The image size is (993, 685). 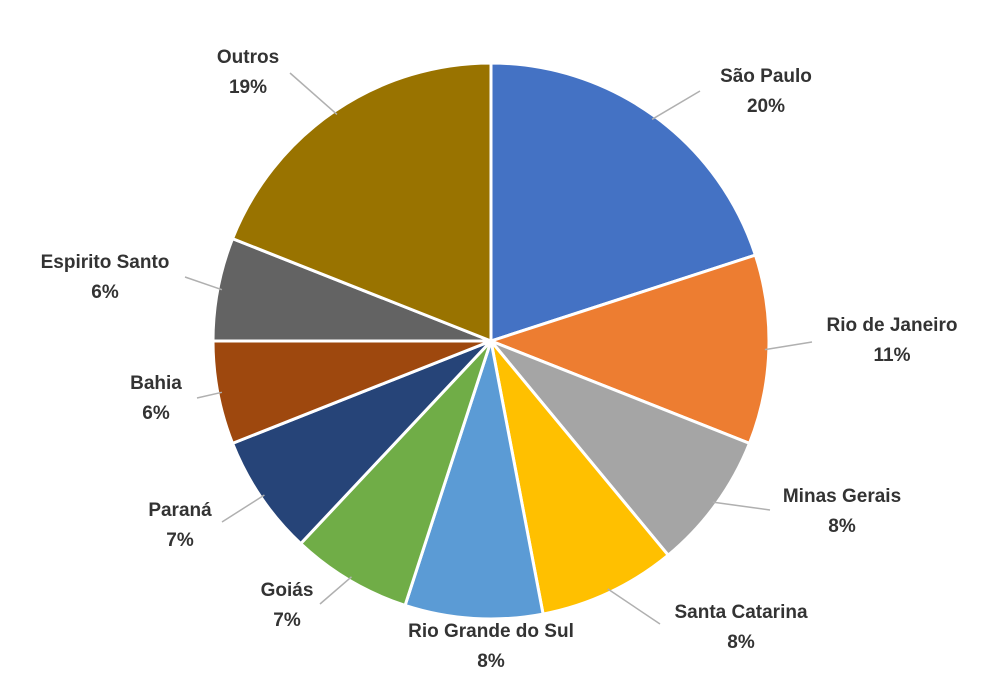 I want to click on pie-slice-rio-de-janeiro, so click(x=628, y=349).